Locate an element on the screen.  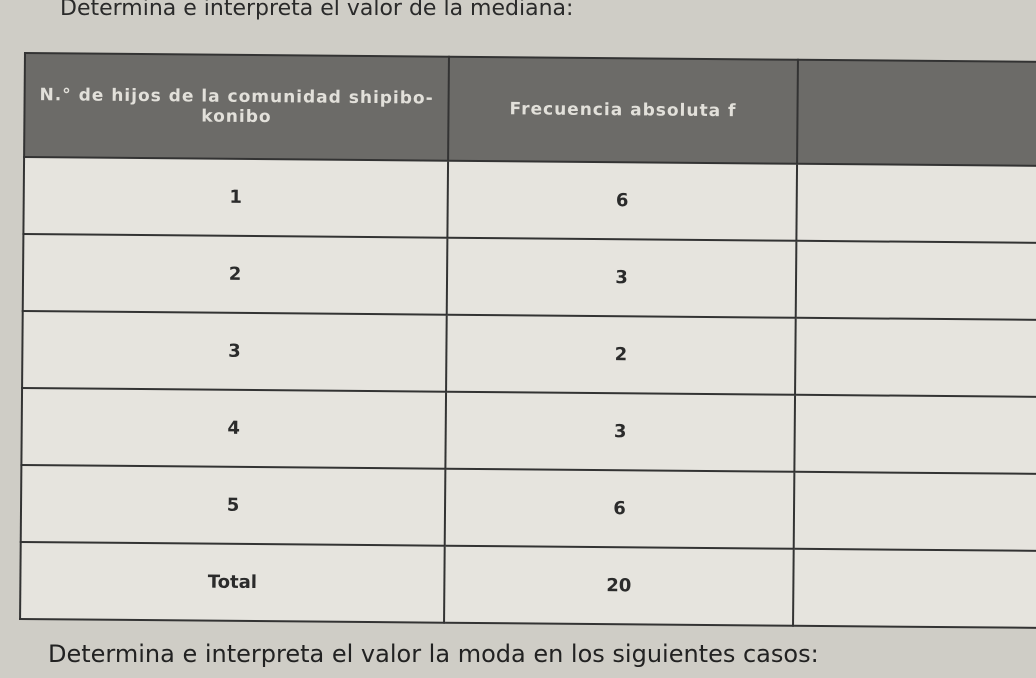
frequency-cell: 20 is located at coordinates (619, 585).